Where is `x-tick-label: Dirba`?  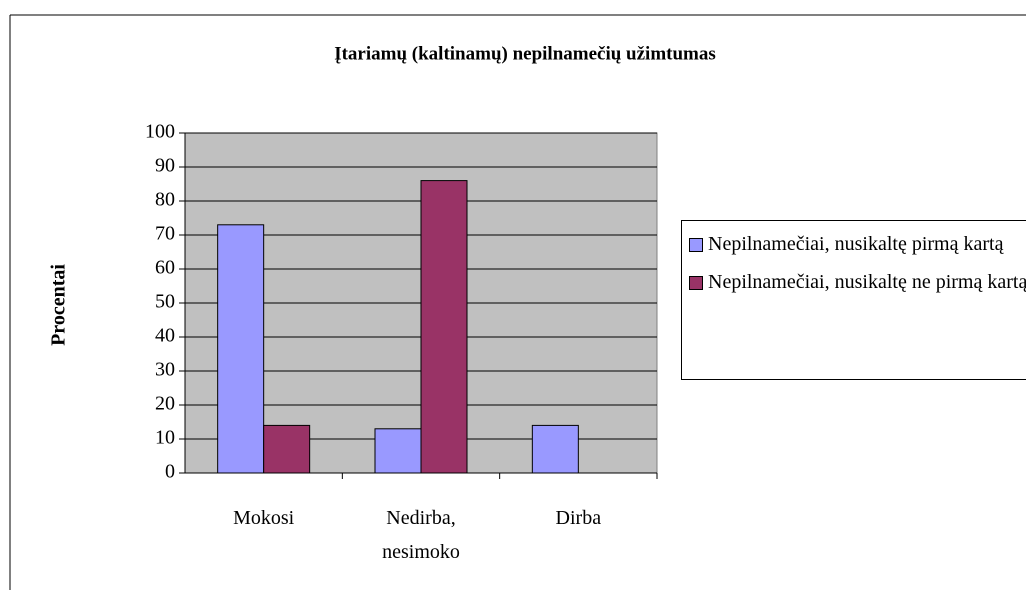 x-tick-label: Dirba is located at coordinates (578, 518).